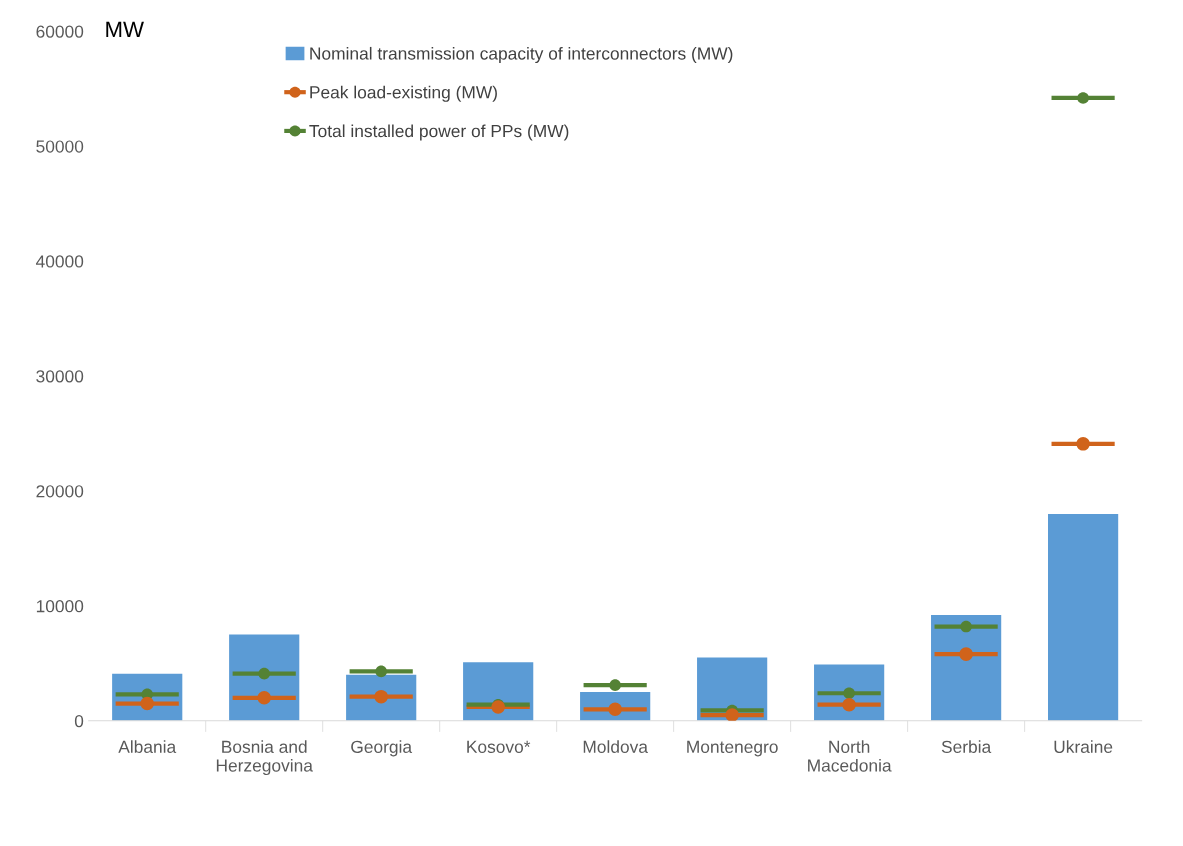  I want to click on x-tick-label: Moldova, so click(615, 746).